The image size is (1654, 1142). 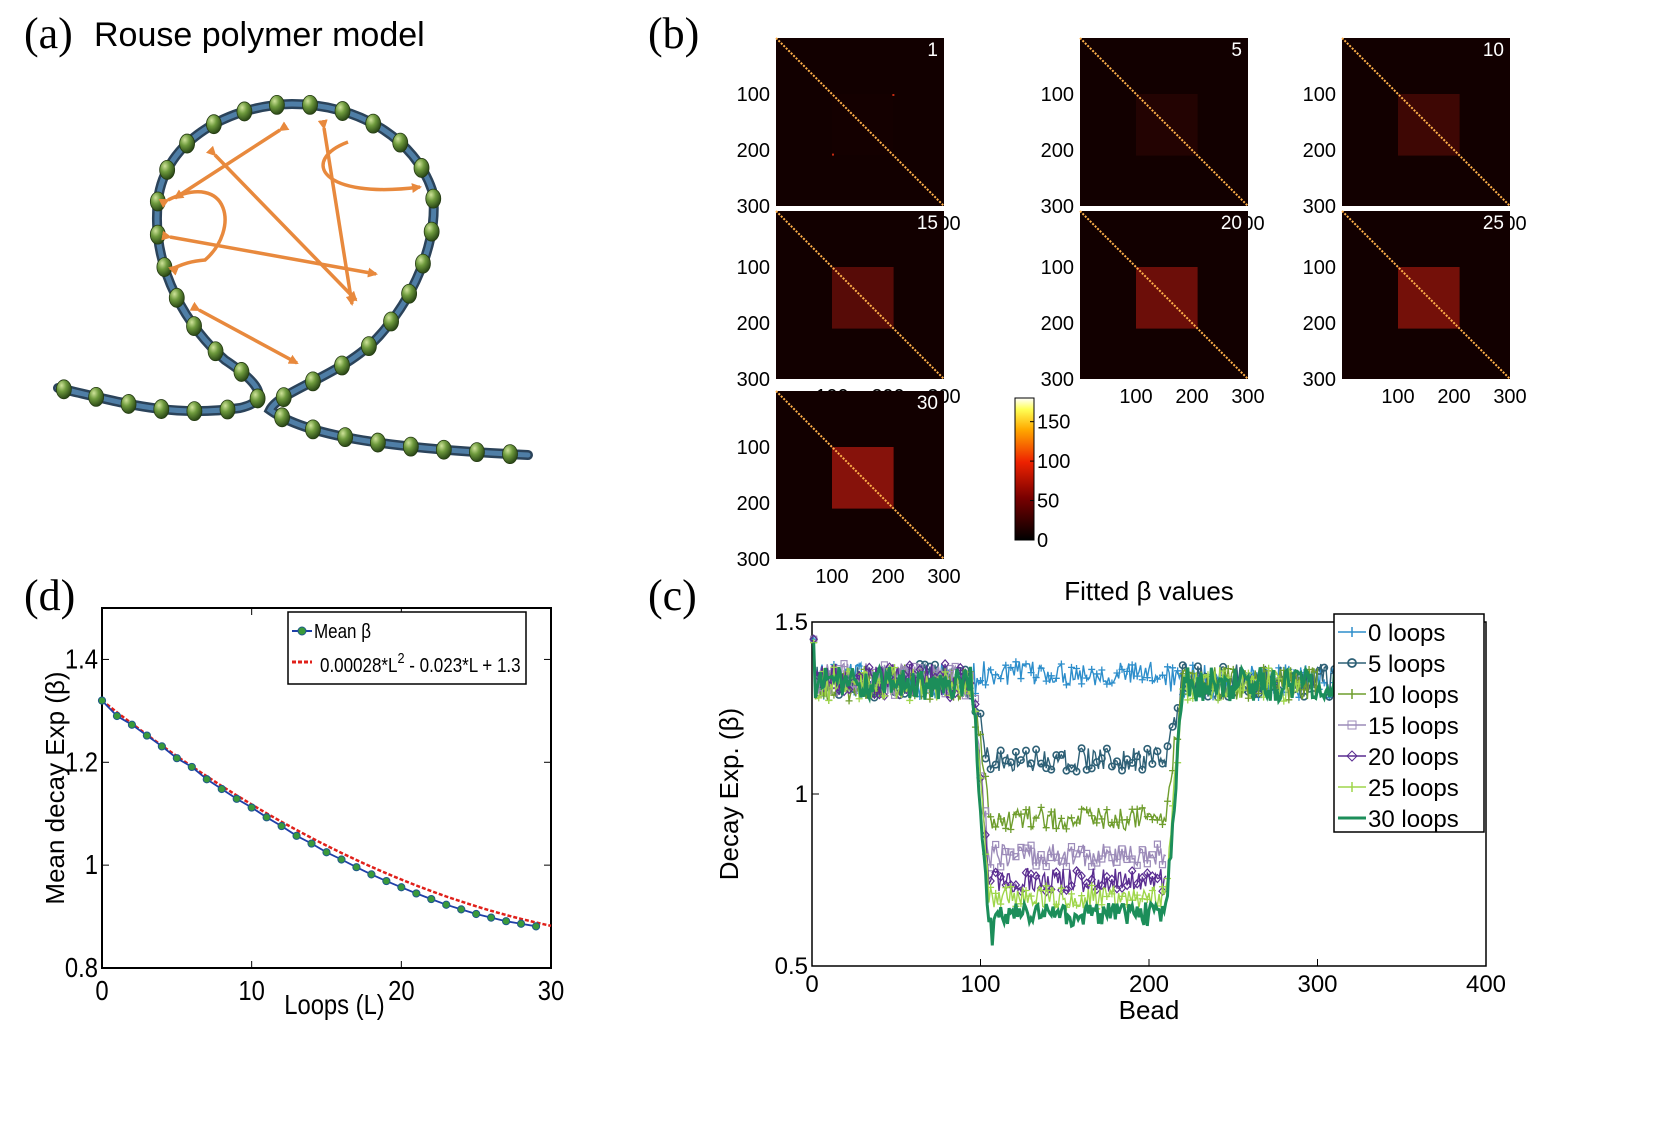 I want to click on contact-map-1: 1100200300100200300, so click(x=849, y=136).